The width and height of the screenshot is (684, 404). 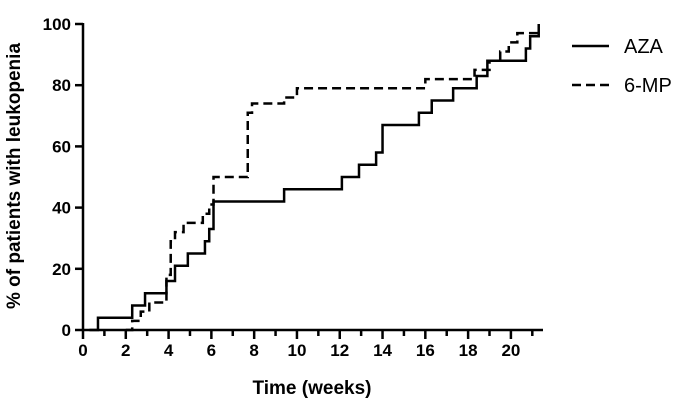 I want to click on y-axis-ticks: 0 20 40 60 80 100, so click(x=63, y=177).